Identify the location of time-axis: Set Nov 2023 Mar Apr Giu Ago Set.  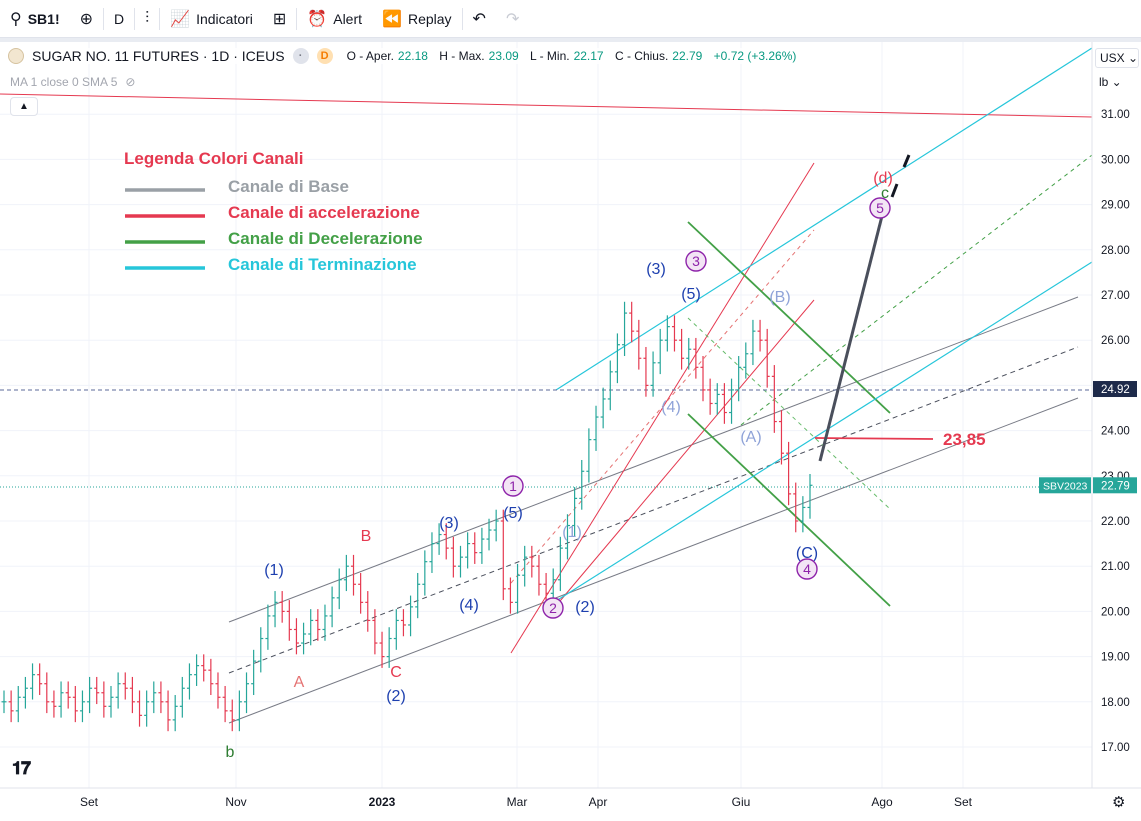
(570, 798).